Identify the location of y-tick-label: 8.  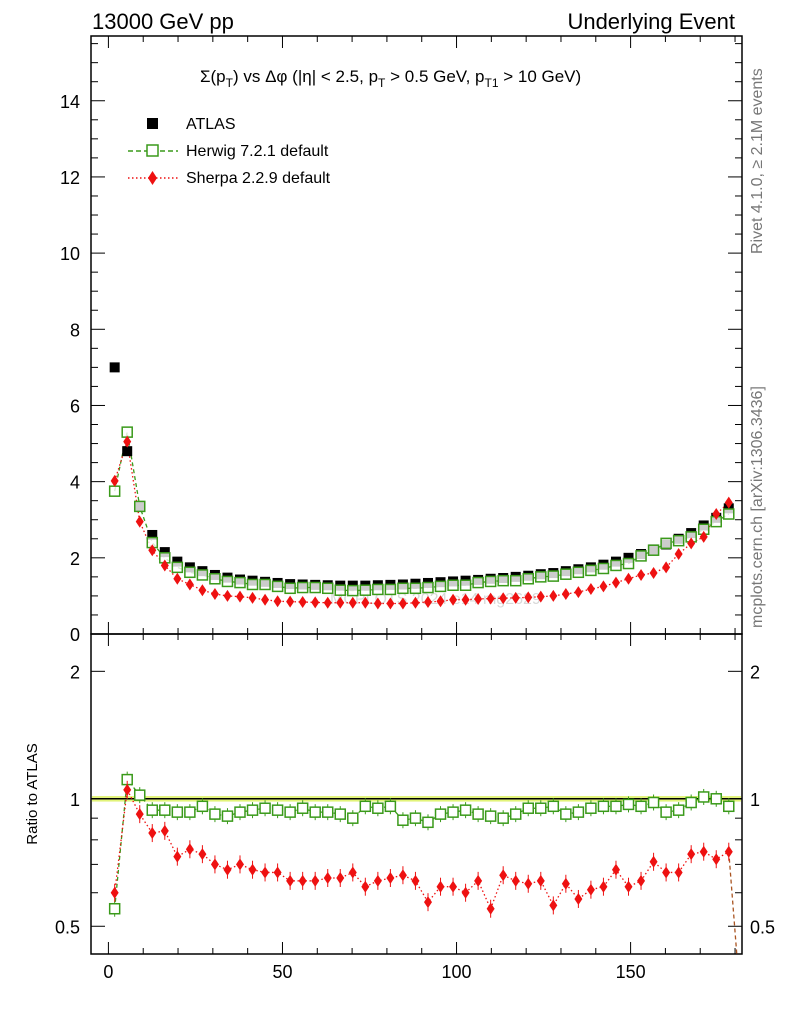
(75, 330).